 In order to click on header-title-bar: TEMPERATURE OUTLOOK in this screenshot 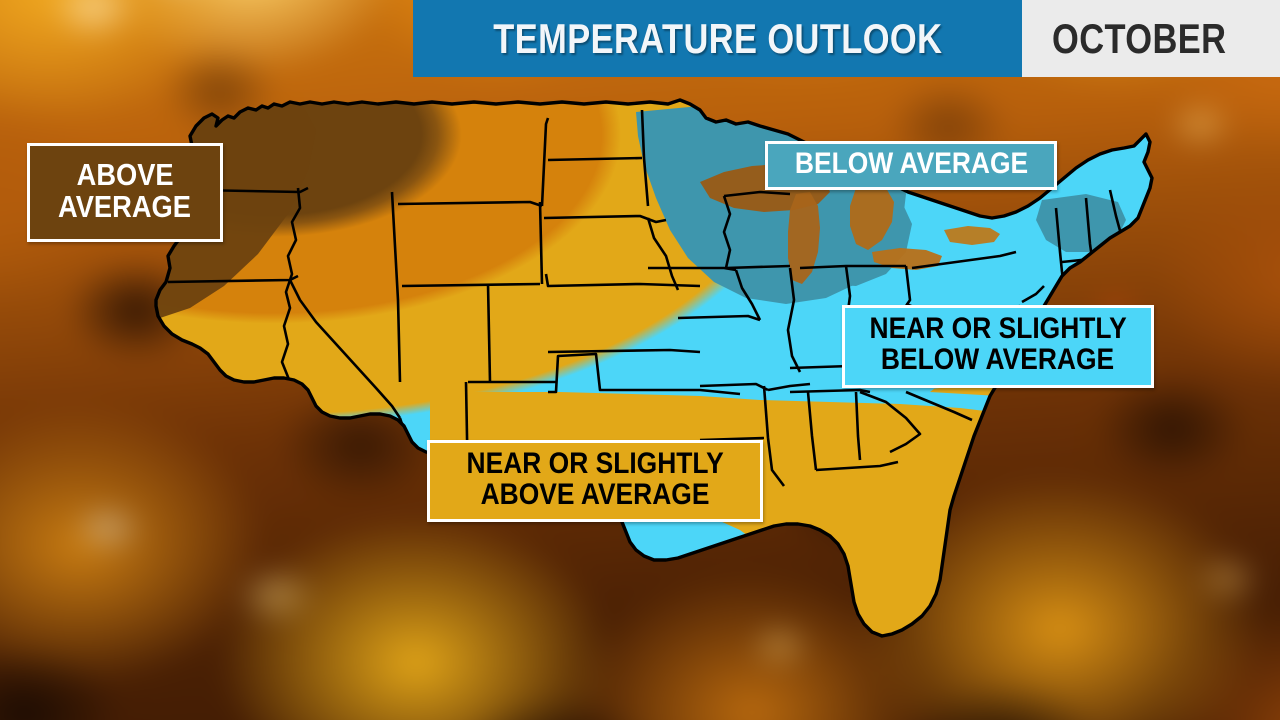, I will do `click(717, 38)`.